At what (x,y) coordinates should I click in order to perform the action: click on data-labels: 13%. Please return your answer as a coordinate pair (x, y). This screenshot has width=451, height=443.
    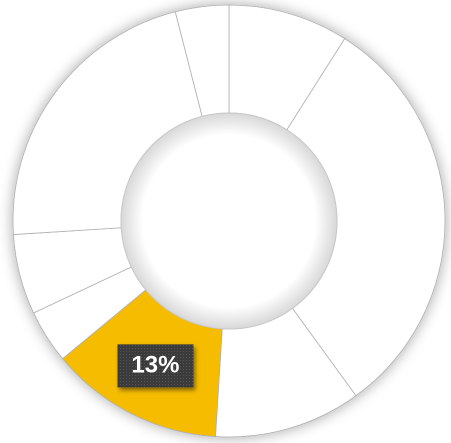
    Looking at the image, I should click on (155, 366).